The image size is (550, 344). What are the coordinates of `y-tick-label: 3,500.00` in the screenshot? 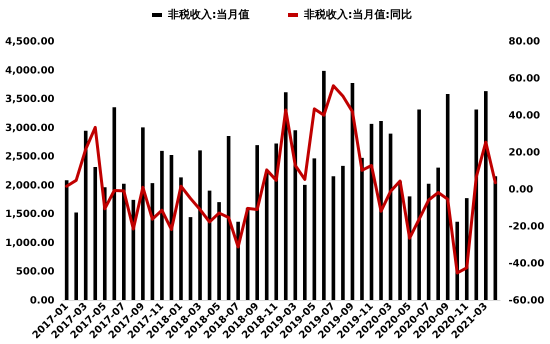 It's located at (30, 100).